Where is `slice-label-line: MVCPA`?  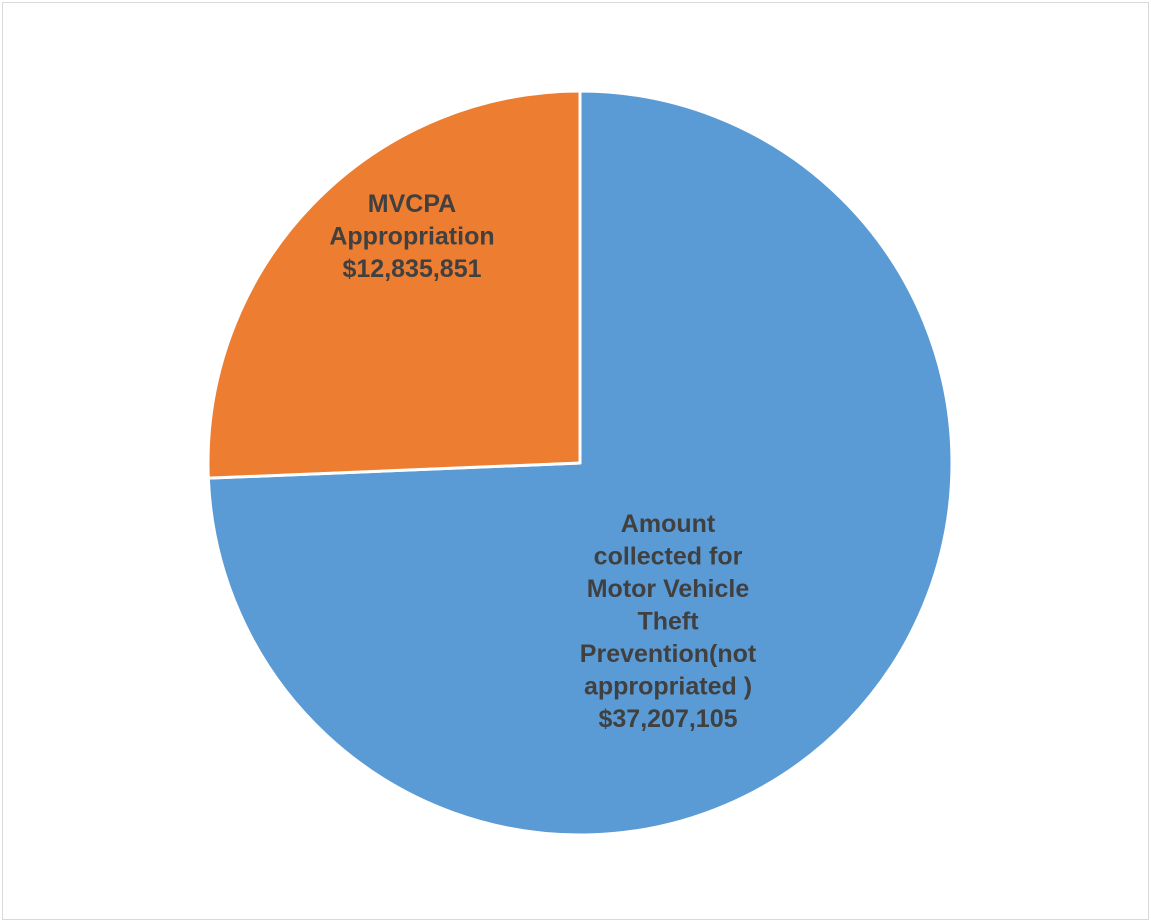
slice-label-line: MVCPA is located at coordinates (412, 204).